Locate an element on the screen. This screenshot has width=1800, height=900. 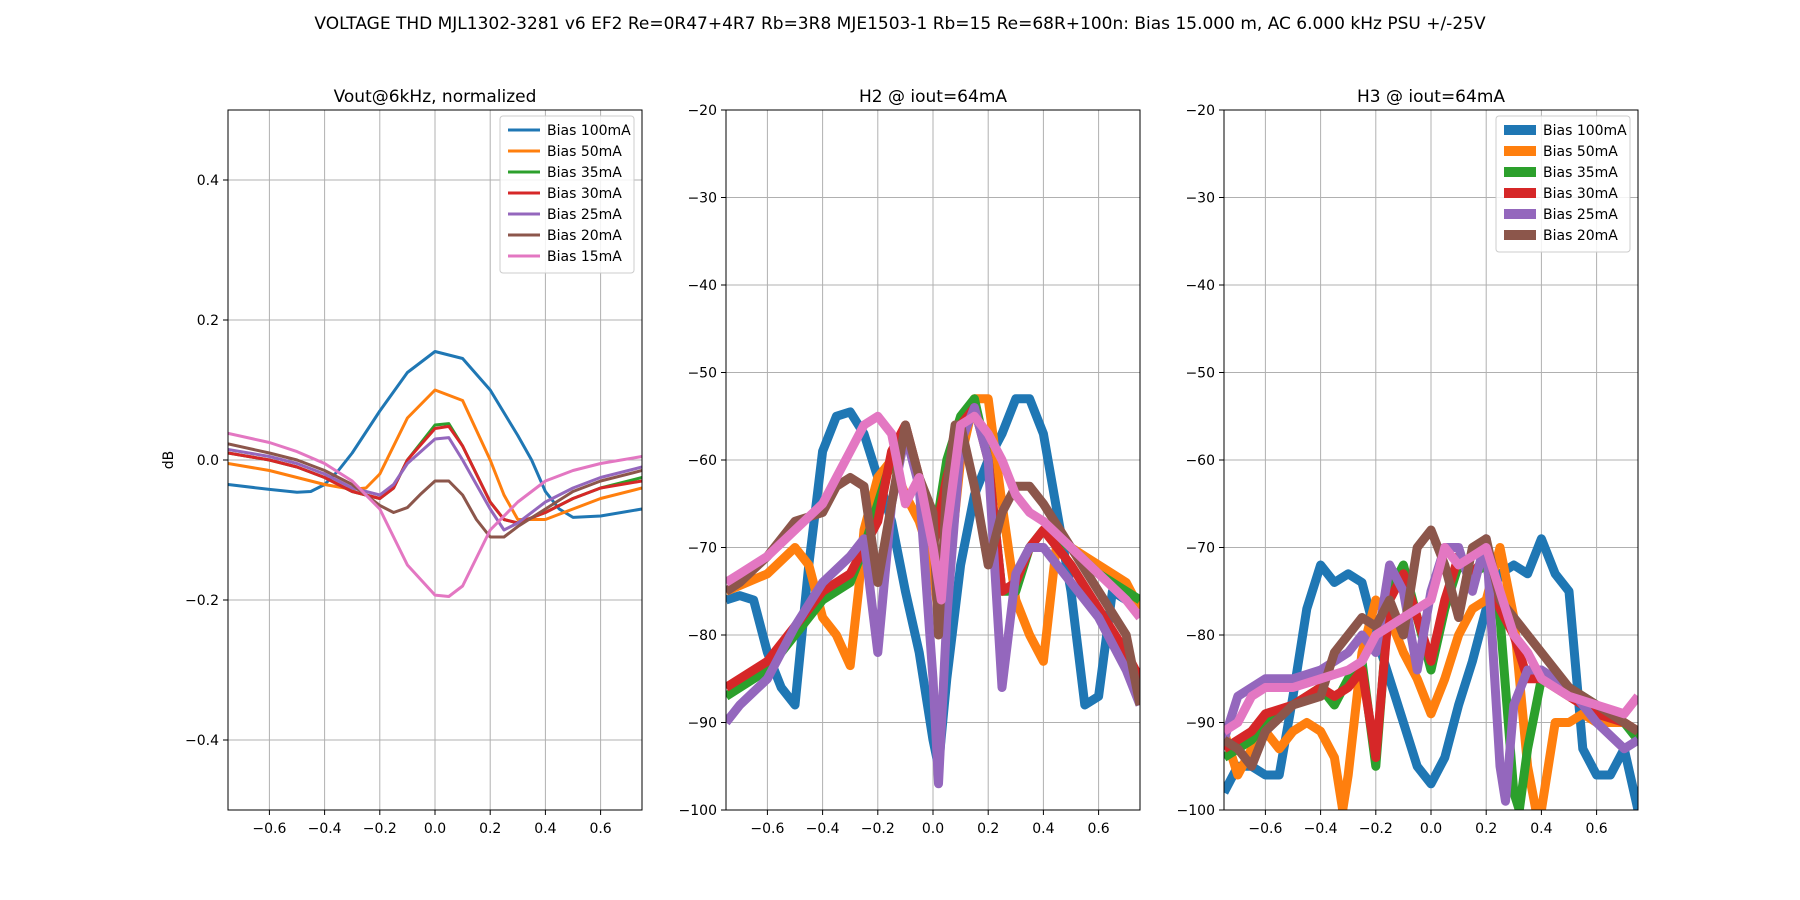
panel-title: H3 @ iout=64mA is located at coordinates (1431, 97).